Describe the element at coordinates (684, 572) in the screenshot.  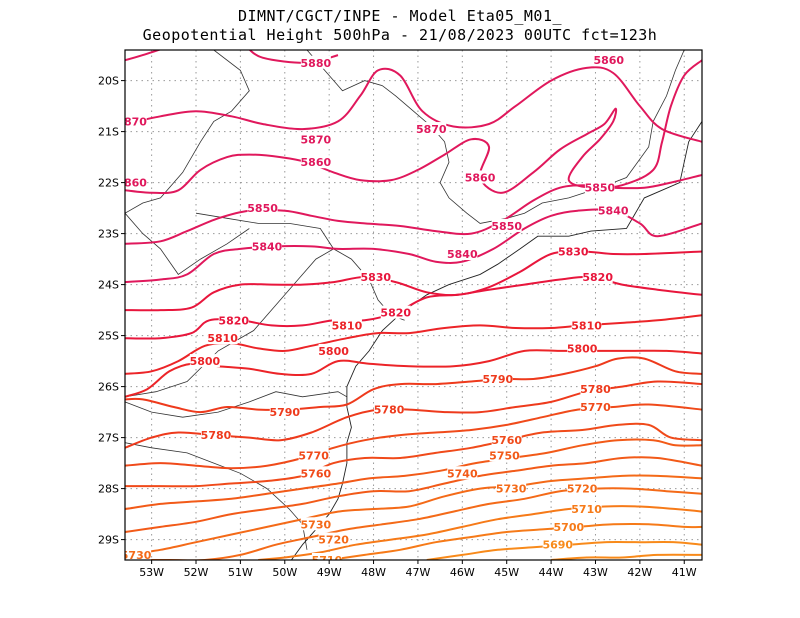
I see `lon-tick-label: 41W` at that location.